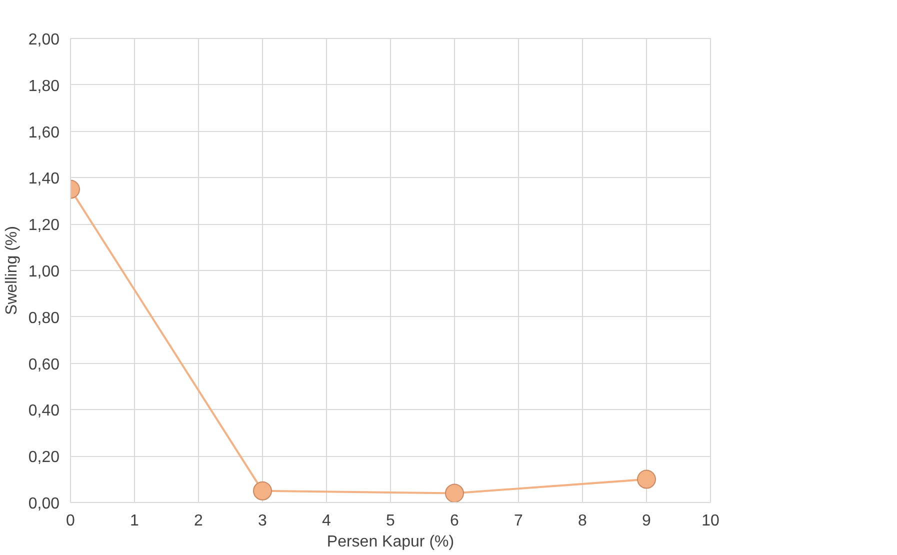 This screenshot has width=897, height=555. I want to click on x-tick-label: 4, so click(327, 521).